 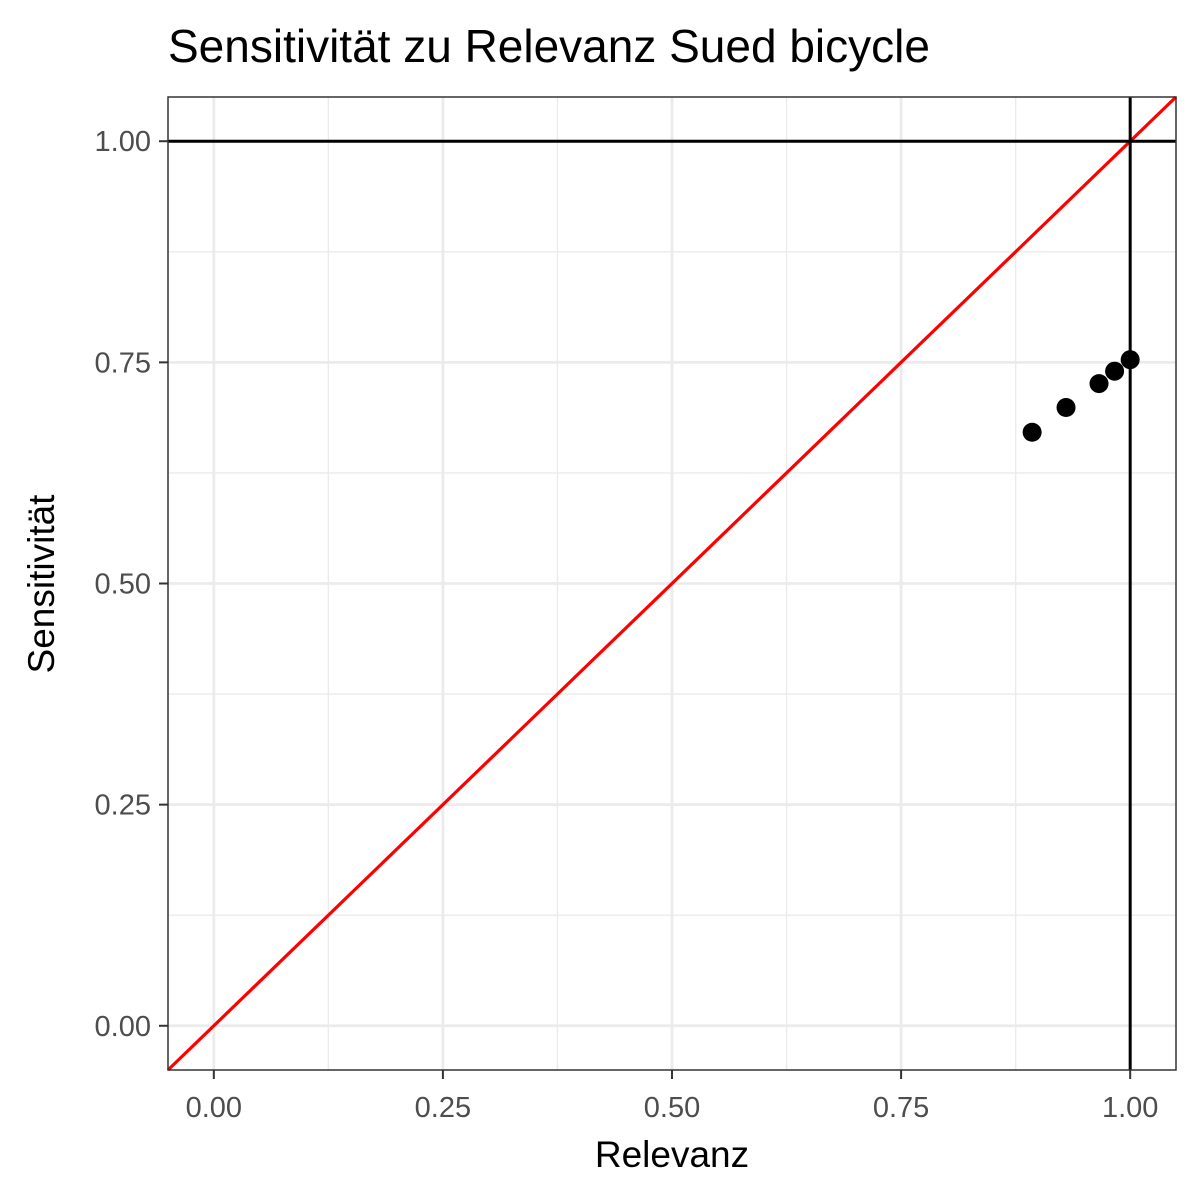 What do you see at coordinates (672, 1108) in the screenshot?
I see `x-tick-label: 0.50` at bounding box center [672, 1108].